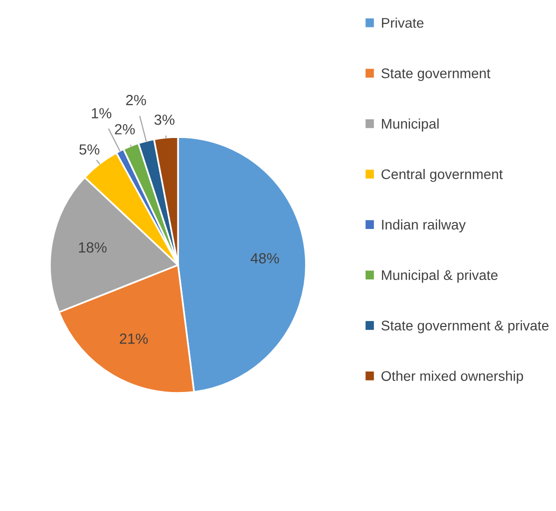 The image size is (556, 511). I want to click on data-label: 21%, so click(134, 339).